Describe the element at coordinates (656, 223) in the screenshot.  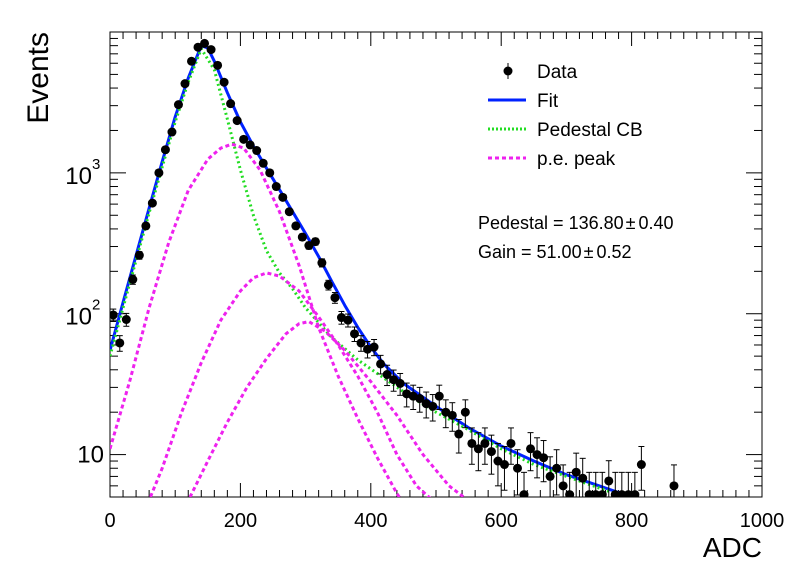
I see `fit-result-error: 0.40` at that location.